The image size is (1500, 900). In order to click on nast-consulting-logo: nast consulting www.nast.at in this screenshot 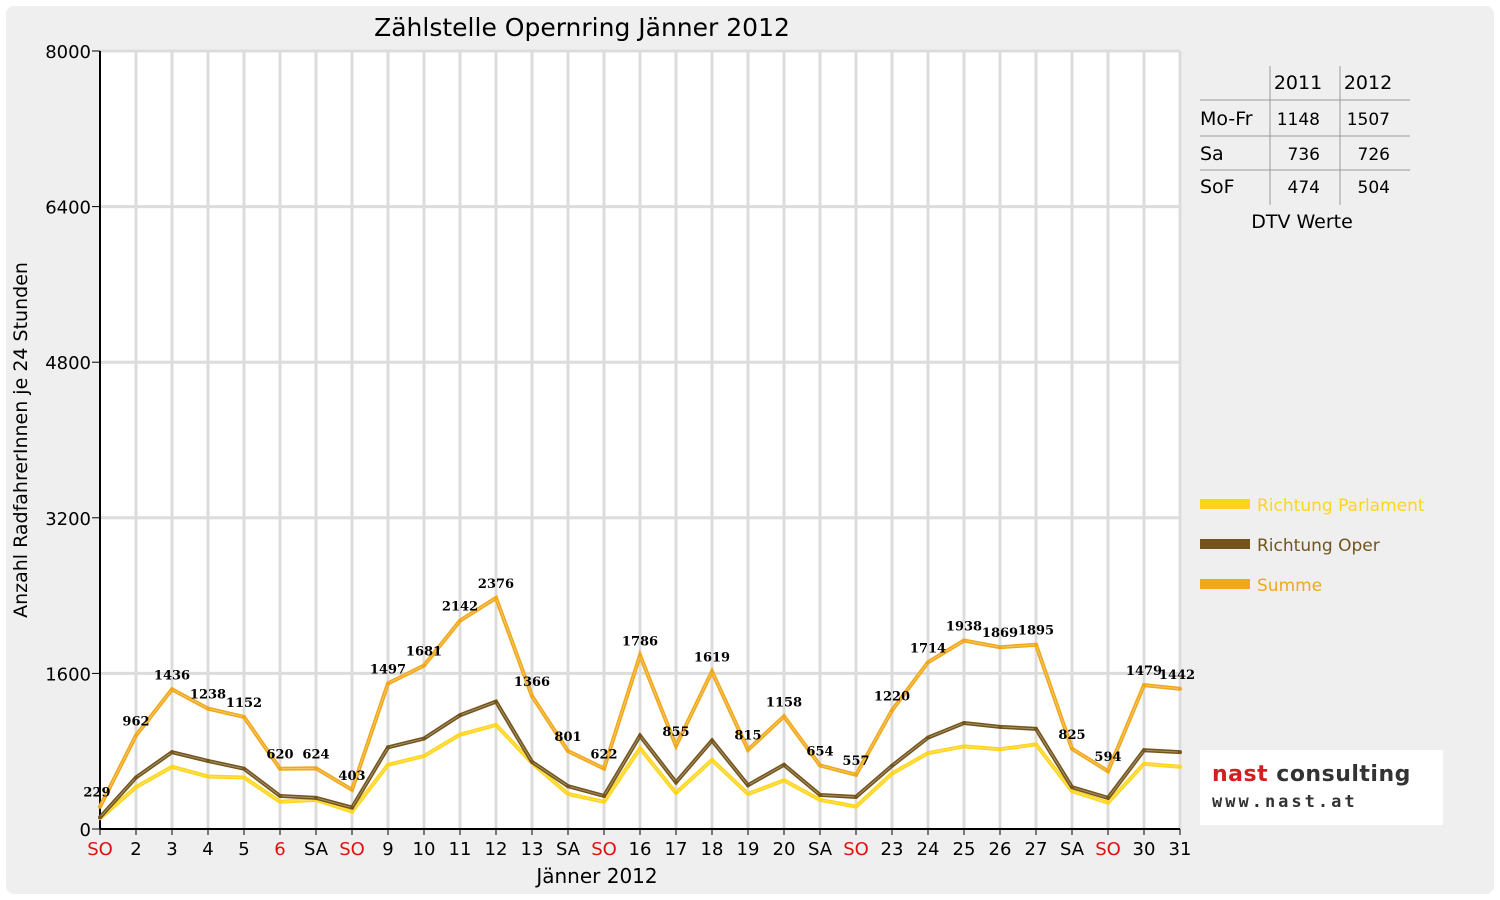, I will do `click(1321, 787)`.